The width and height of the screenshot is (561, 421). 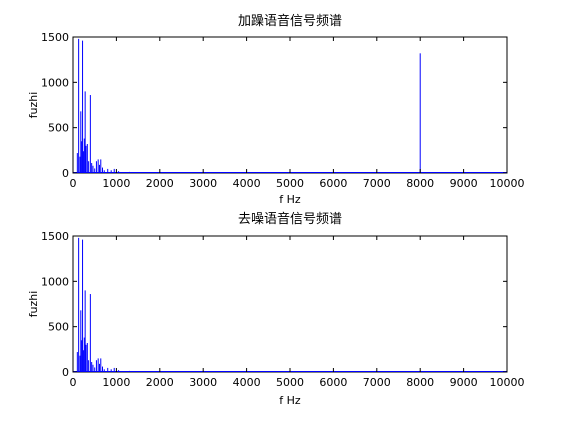 What do you see at coordinates (290, 21) in the screenshot?
I see `chart-title: 加躁语音信号频谱` at bounding box center [290, 21].